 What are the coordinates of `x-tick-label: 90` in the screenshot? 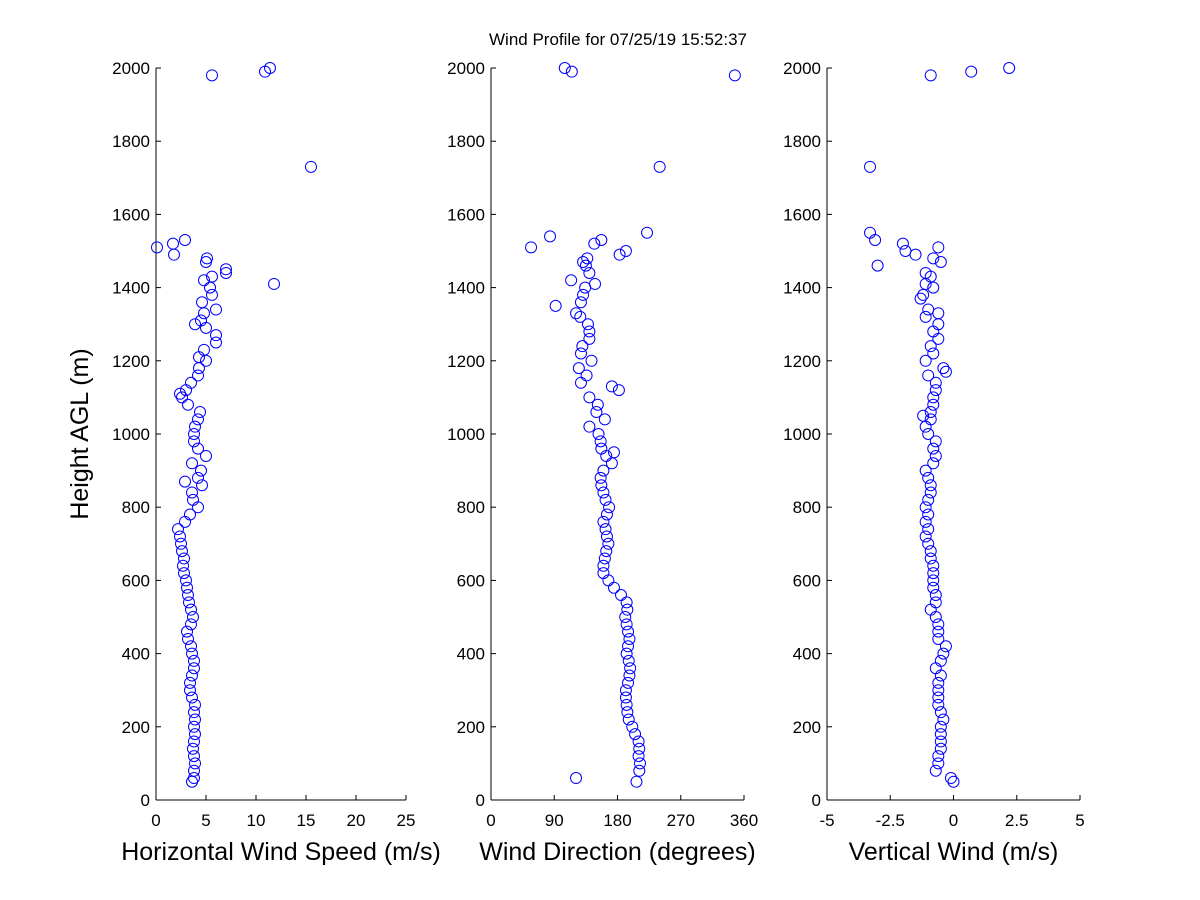 It's located at (554, 820).